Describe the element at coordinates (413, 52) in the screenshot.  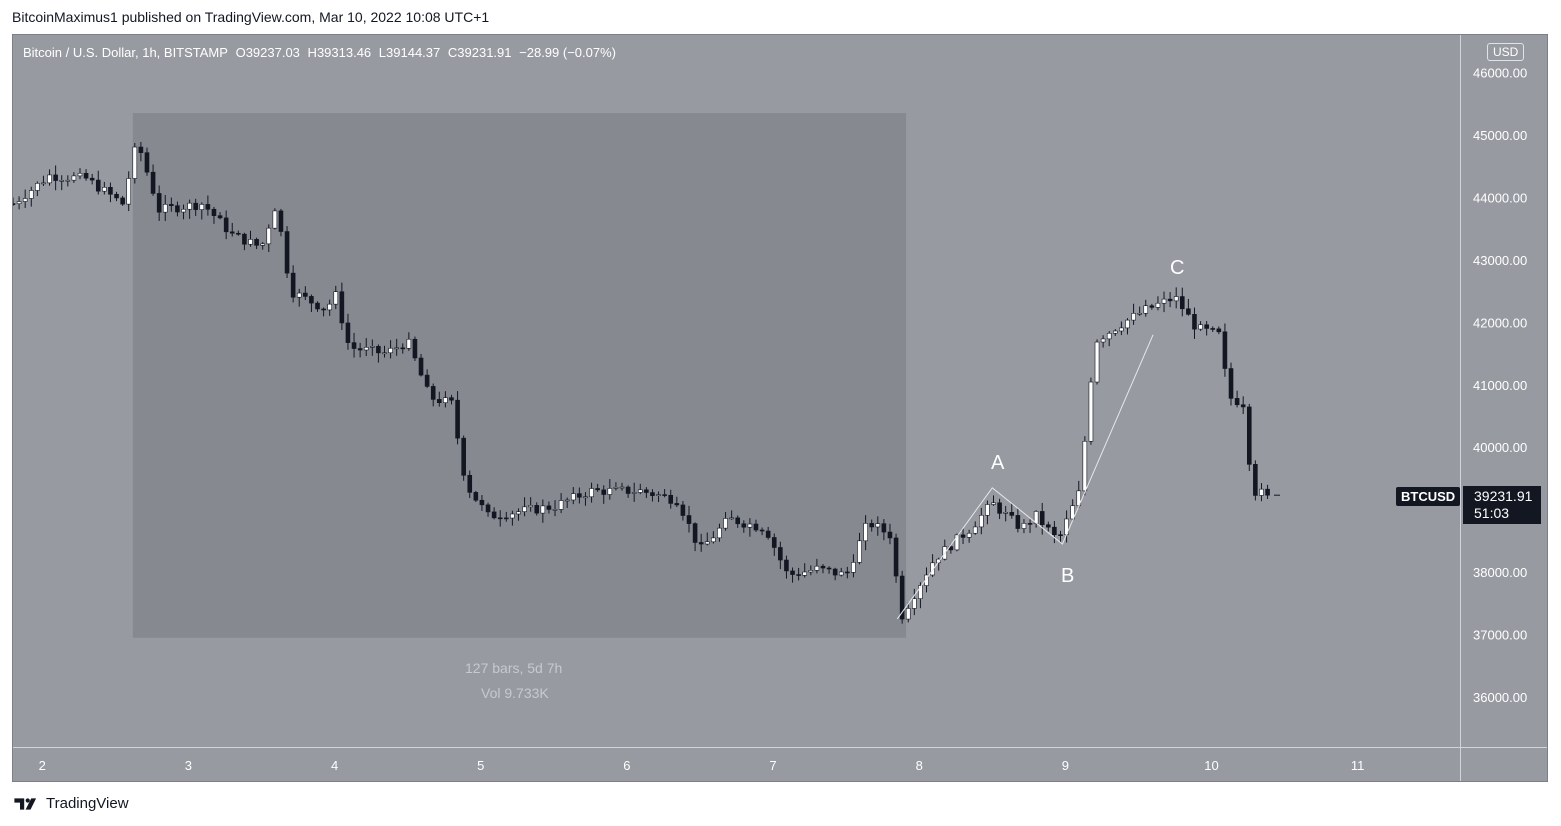
I see `low-value: 39144.37` at that location.